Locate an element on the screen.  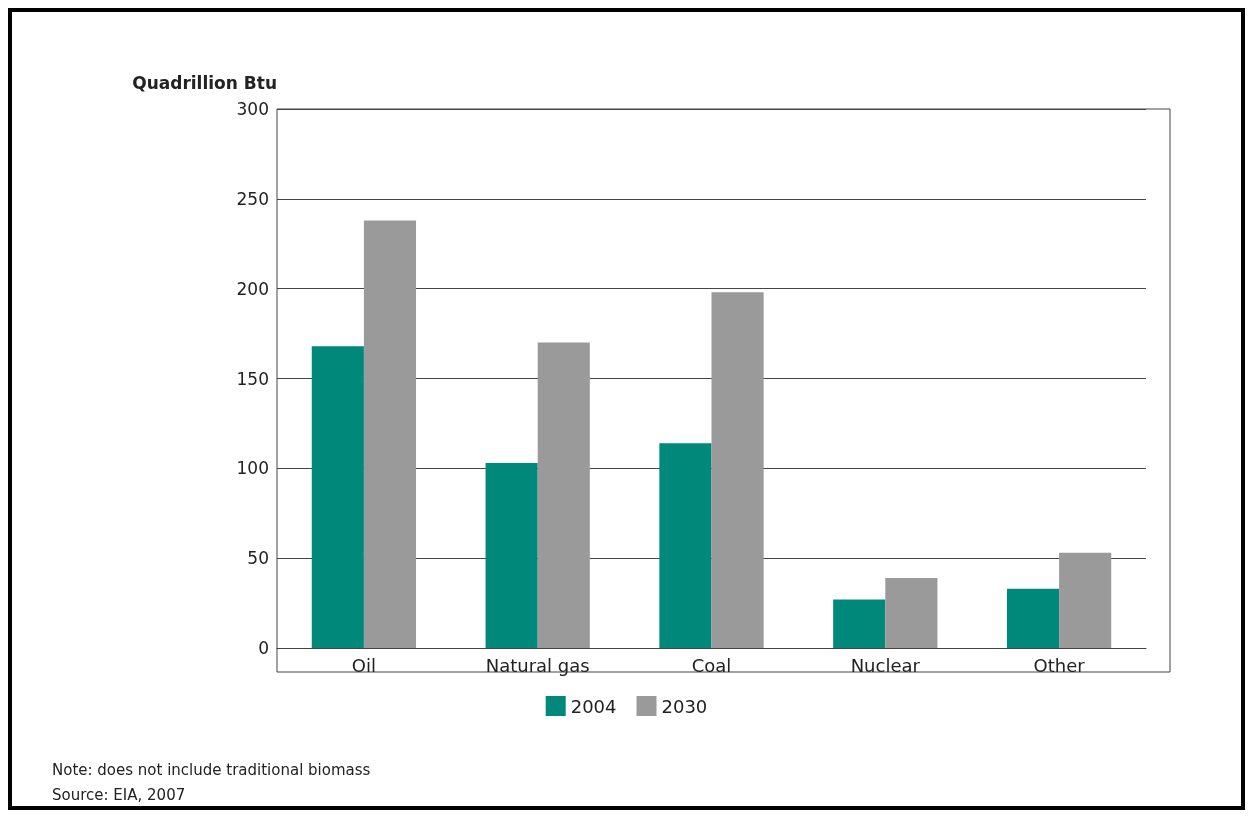
y-tick-label: 300 is located at coordinates (252, 109).